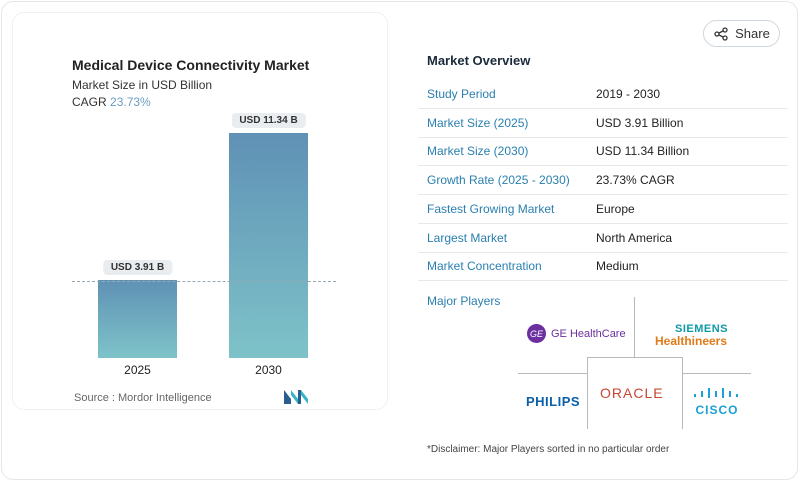 Image resolution: width=800 pixels, height=482 pixels. What do you see at coordinates (484, 266) in the screenshot?
I see `row-label: Market Concentration` at bounding box center [484, 266].